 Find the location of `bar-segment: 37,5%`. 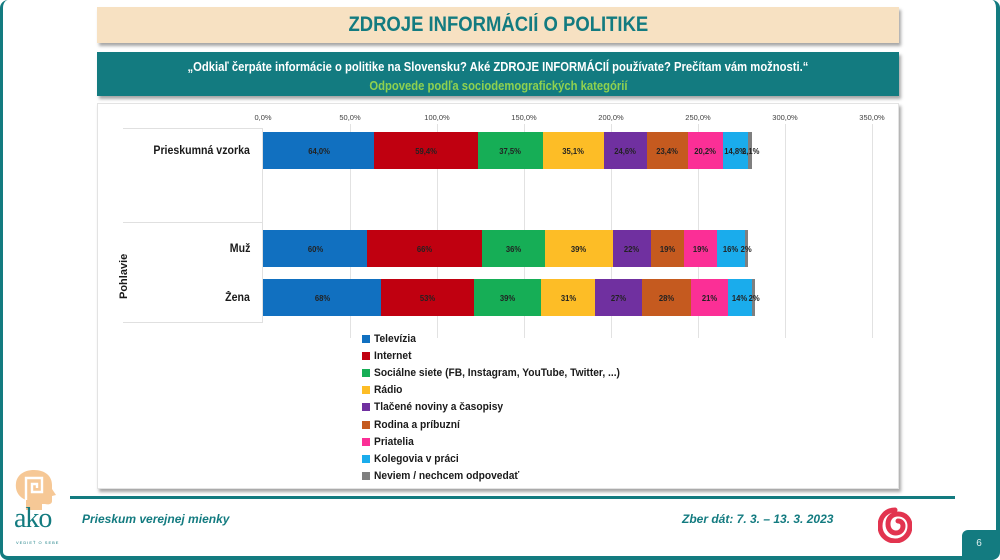

bar-segment: 37,5% is located at coordinates (510, 150).